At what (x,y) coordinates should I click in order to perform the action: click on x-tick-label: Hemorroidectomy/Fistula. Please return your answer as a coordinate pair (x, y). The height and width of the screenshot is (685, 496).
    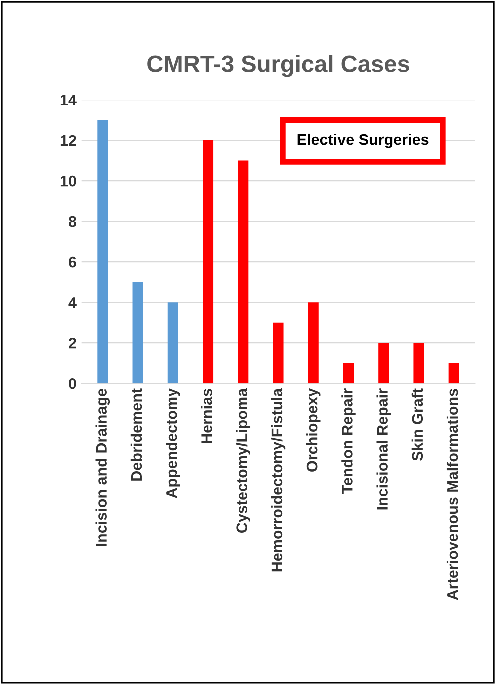
    Looking at the image, I should click on (278, 480).